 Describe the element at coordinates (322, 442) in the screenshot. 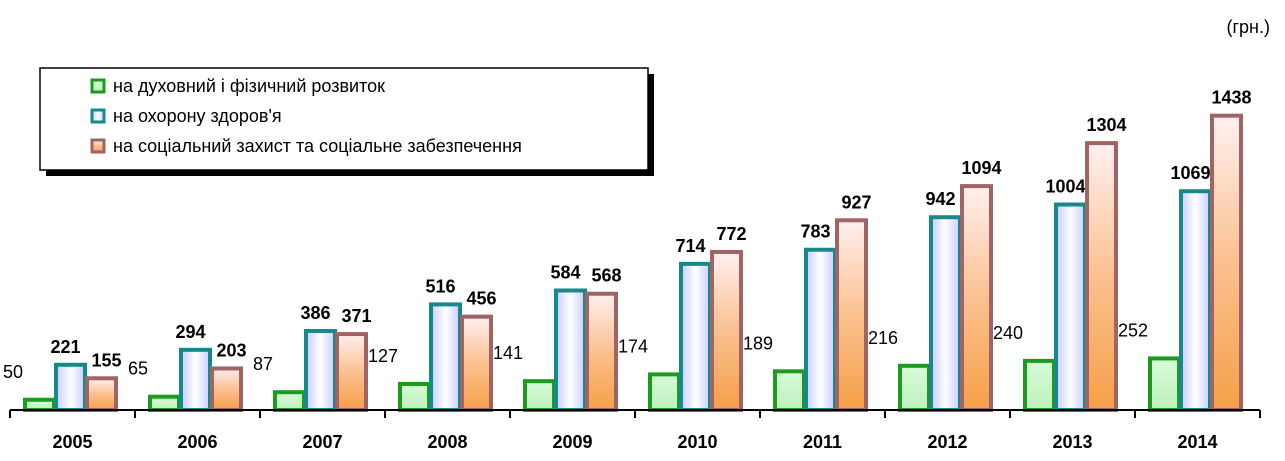

I see `x-tick-label: 2007` at that location.